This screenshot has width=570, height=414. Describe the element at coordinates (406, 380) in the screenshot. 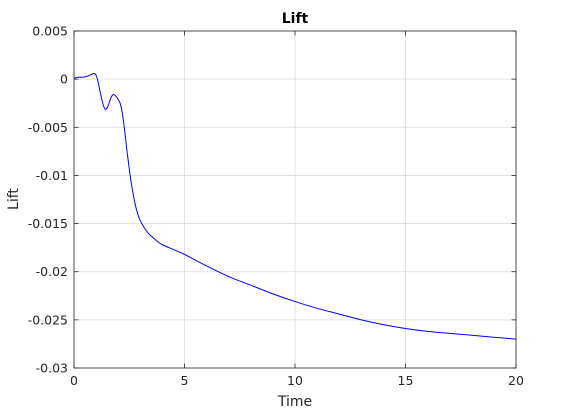

I see `x-tick-label: 15` at that location.